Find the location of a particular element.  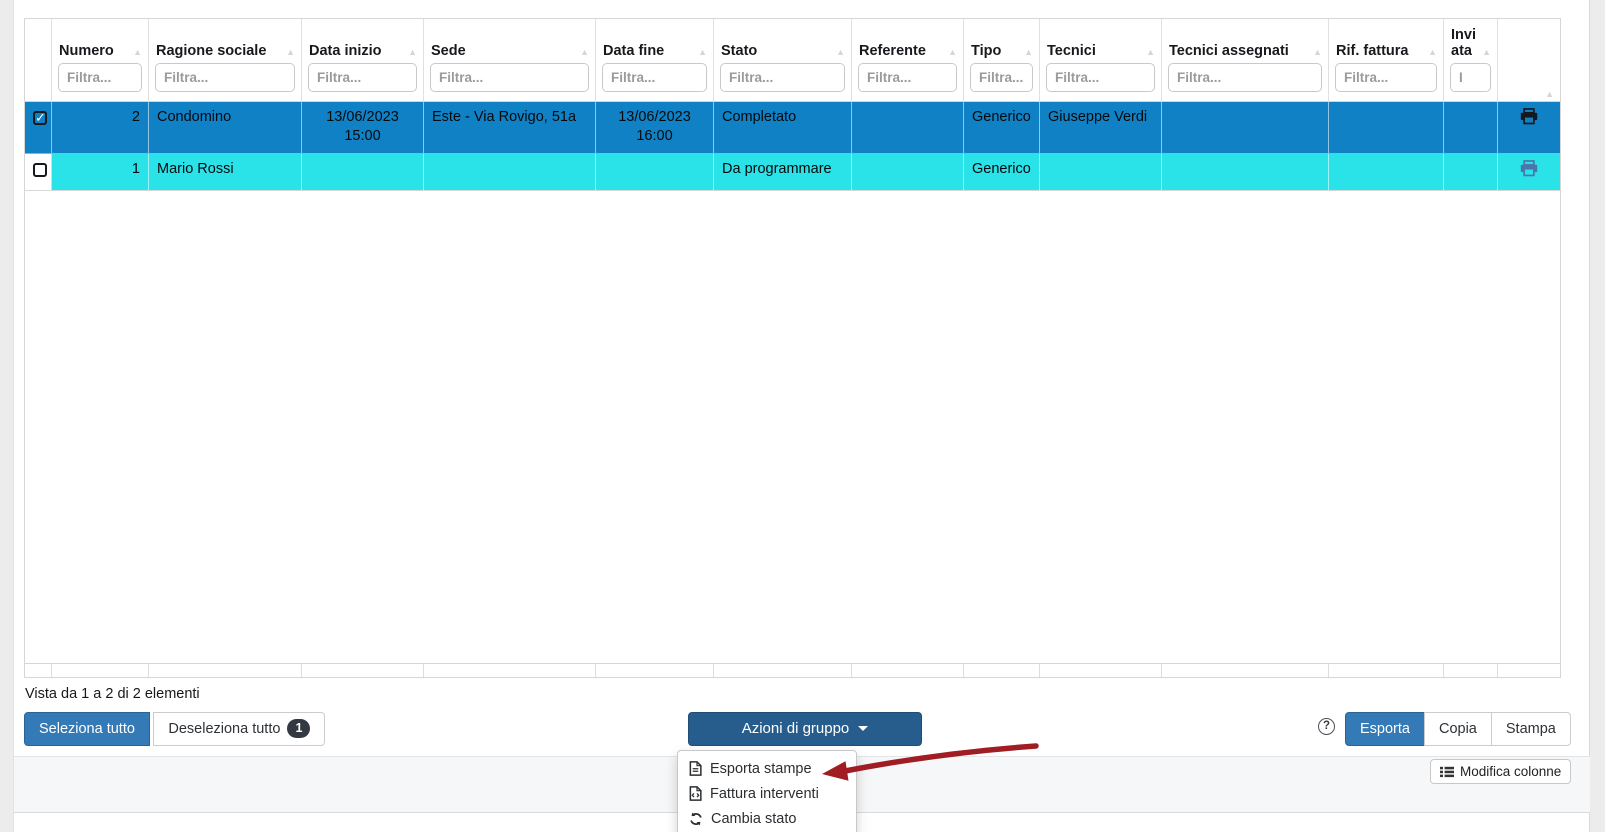

sync-icon is located at coordinates (696, 819).